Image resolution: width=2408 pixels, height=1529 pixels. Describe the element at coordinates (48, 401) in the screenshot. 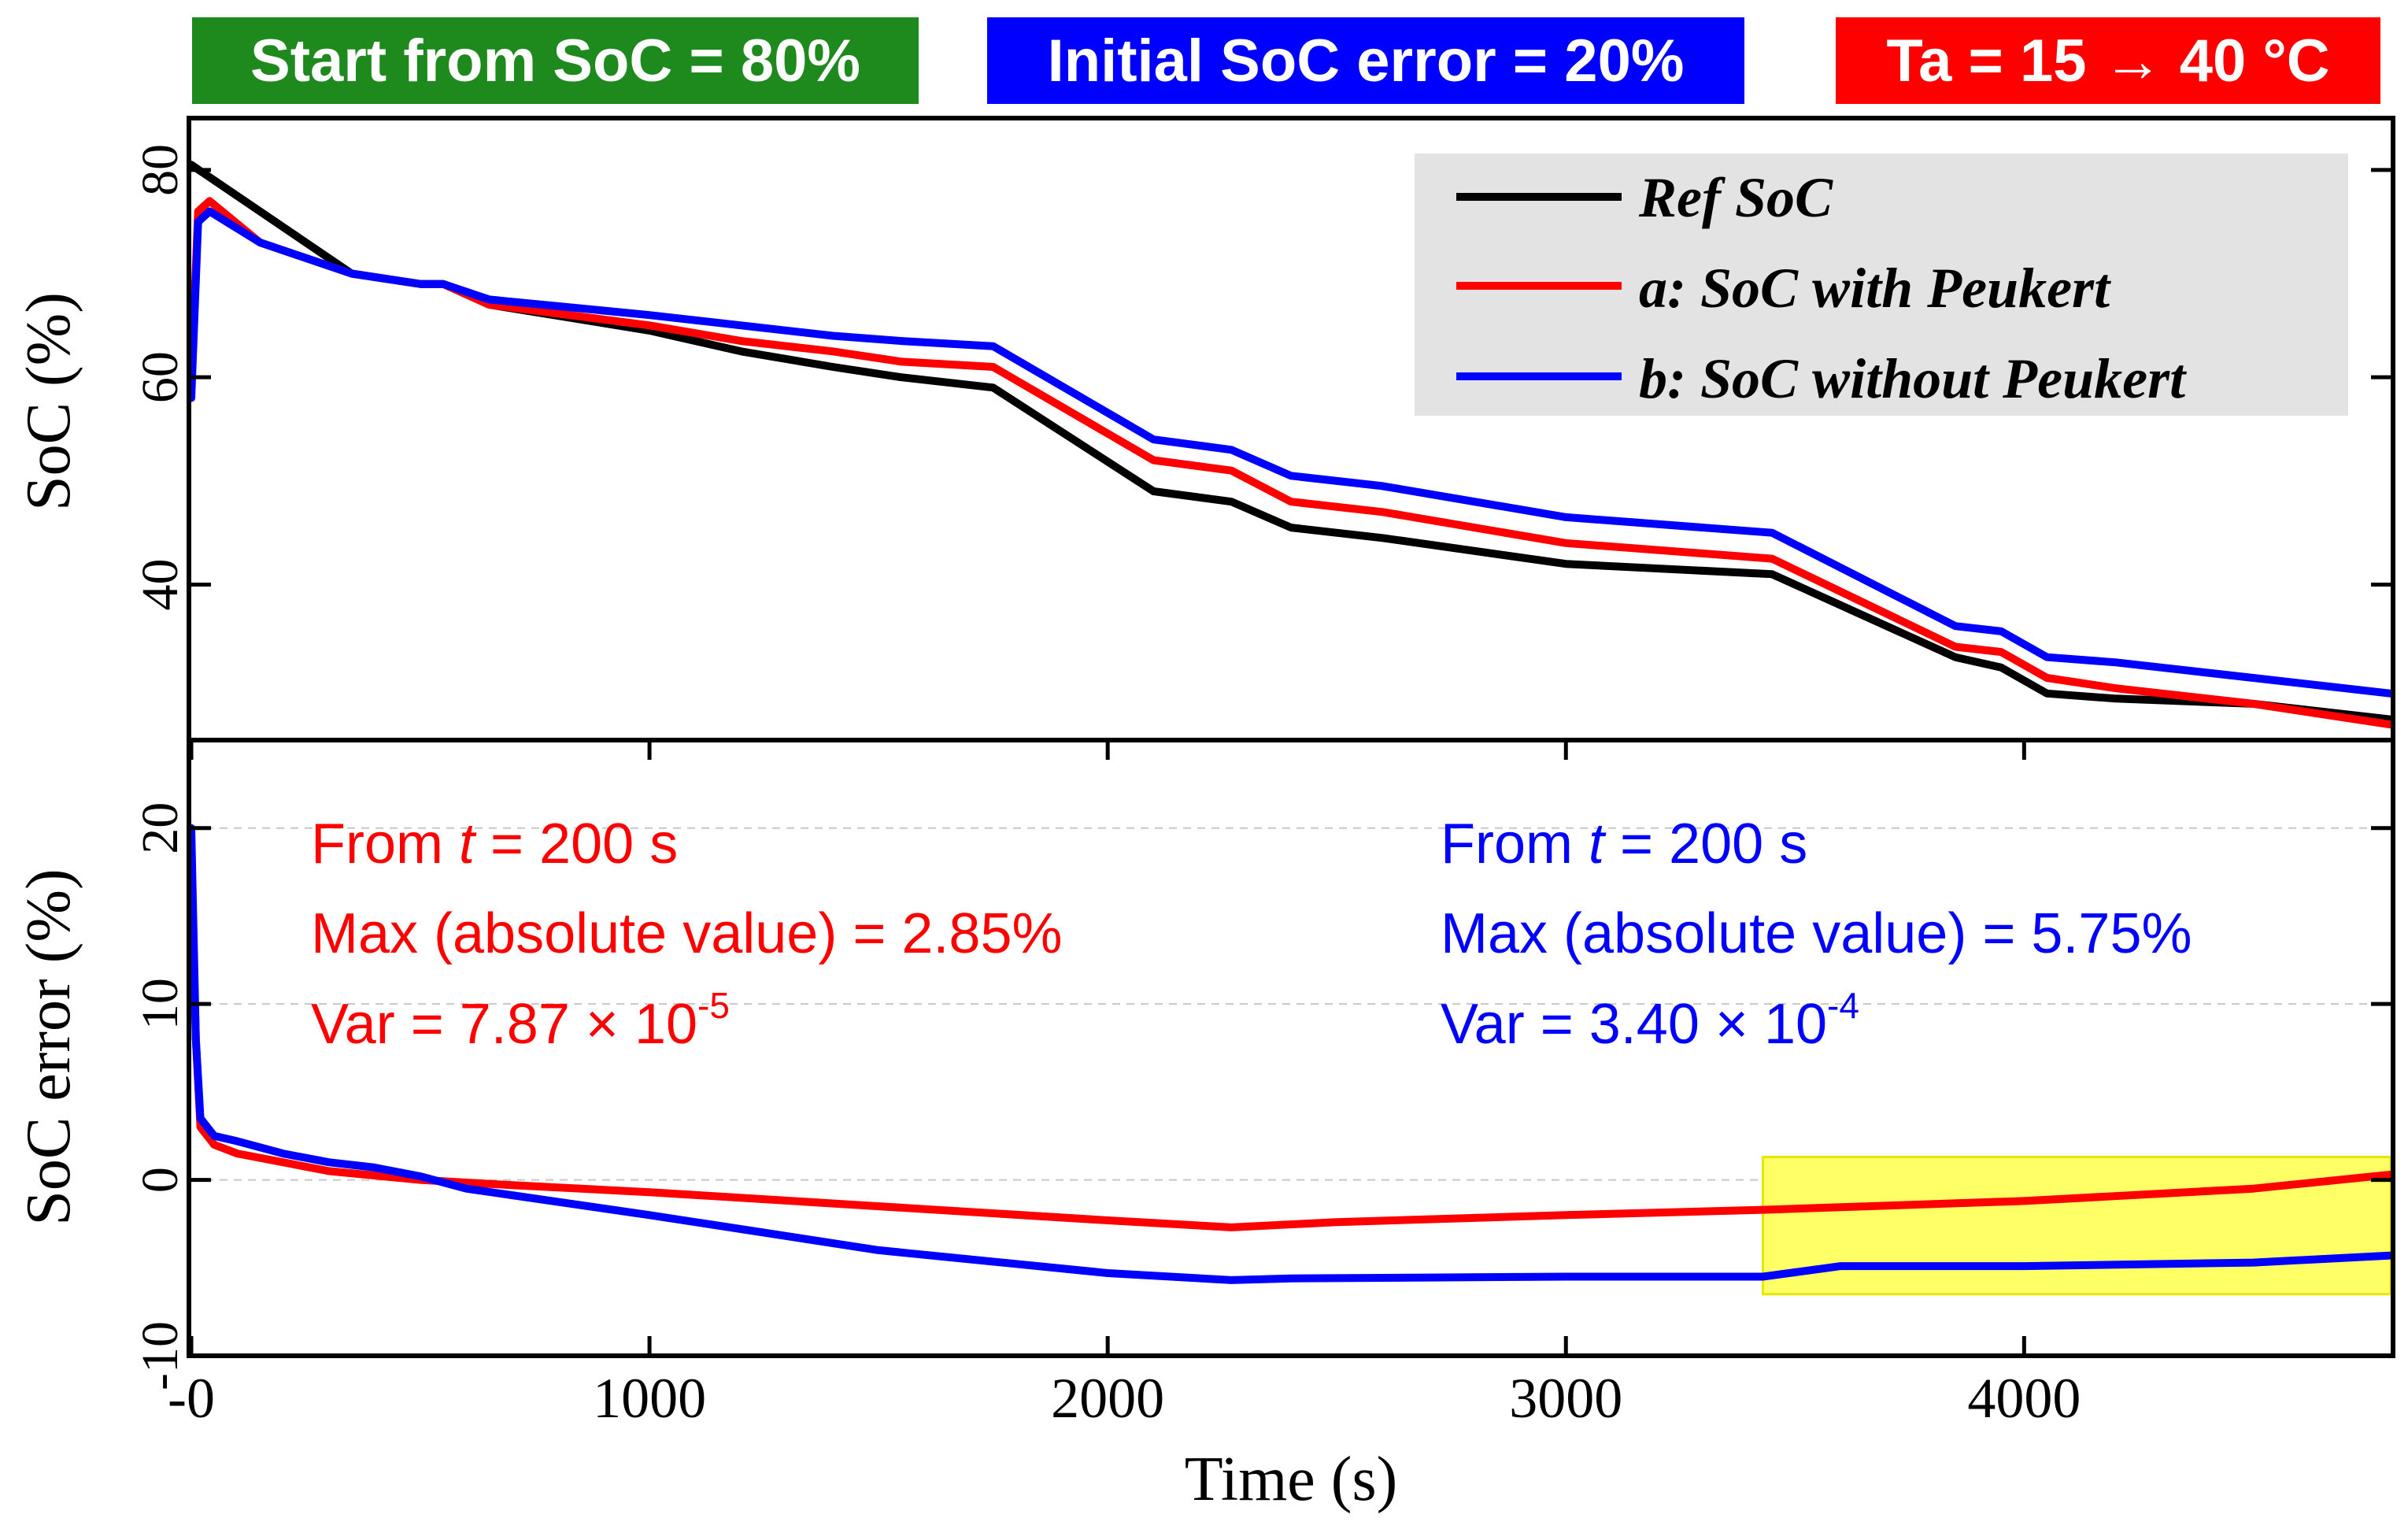

I see `soc-y-axis-label: SoC (%)` at that location.